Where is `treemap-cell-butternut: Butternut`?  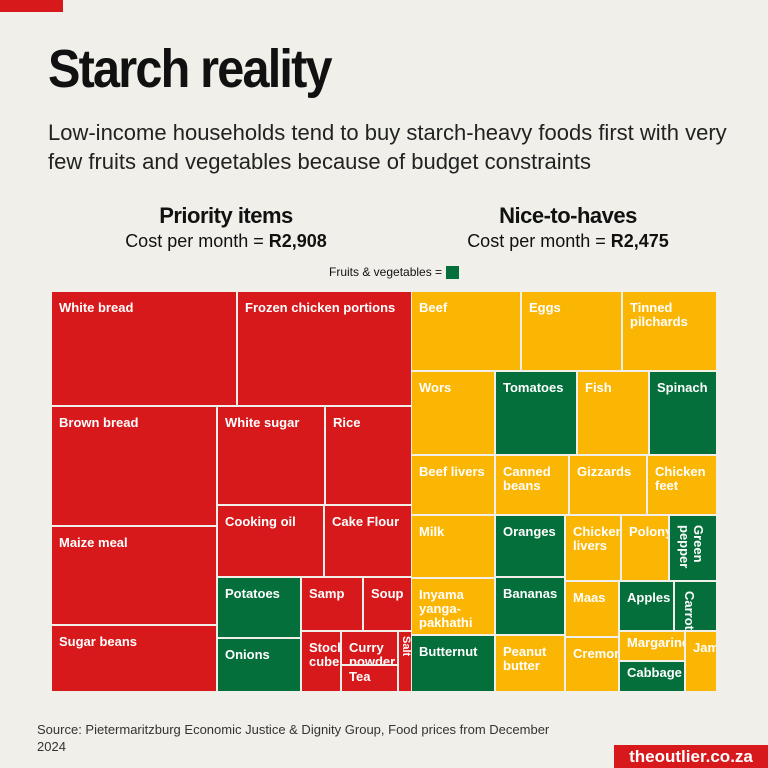
treemap-cell-butternut: Butternut is located at coordinates (453, 663).